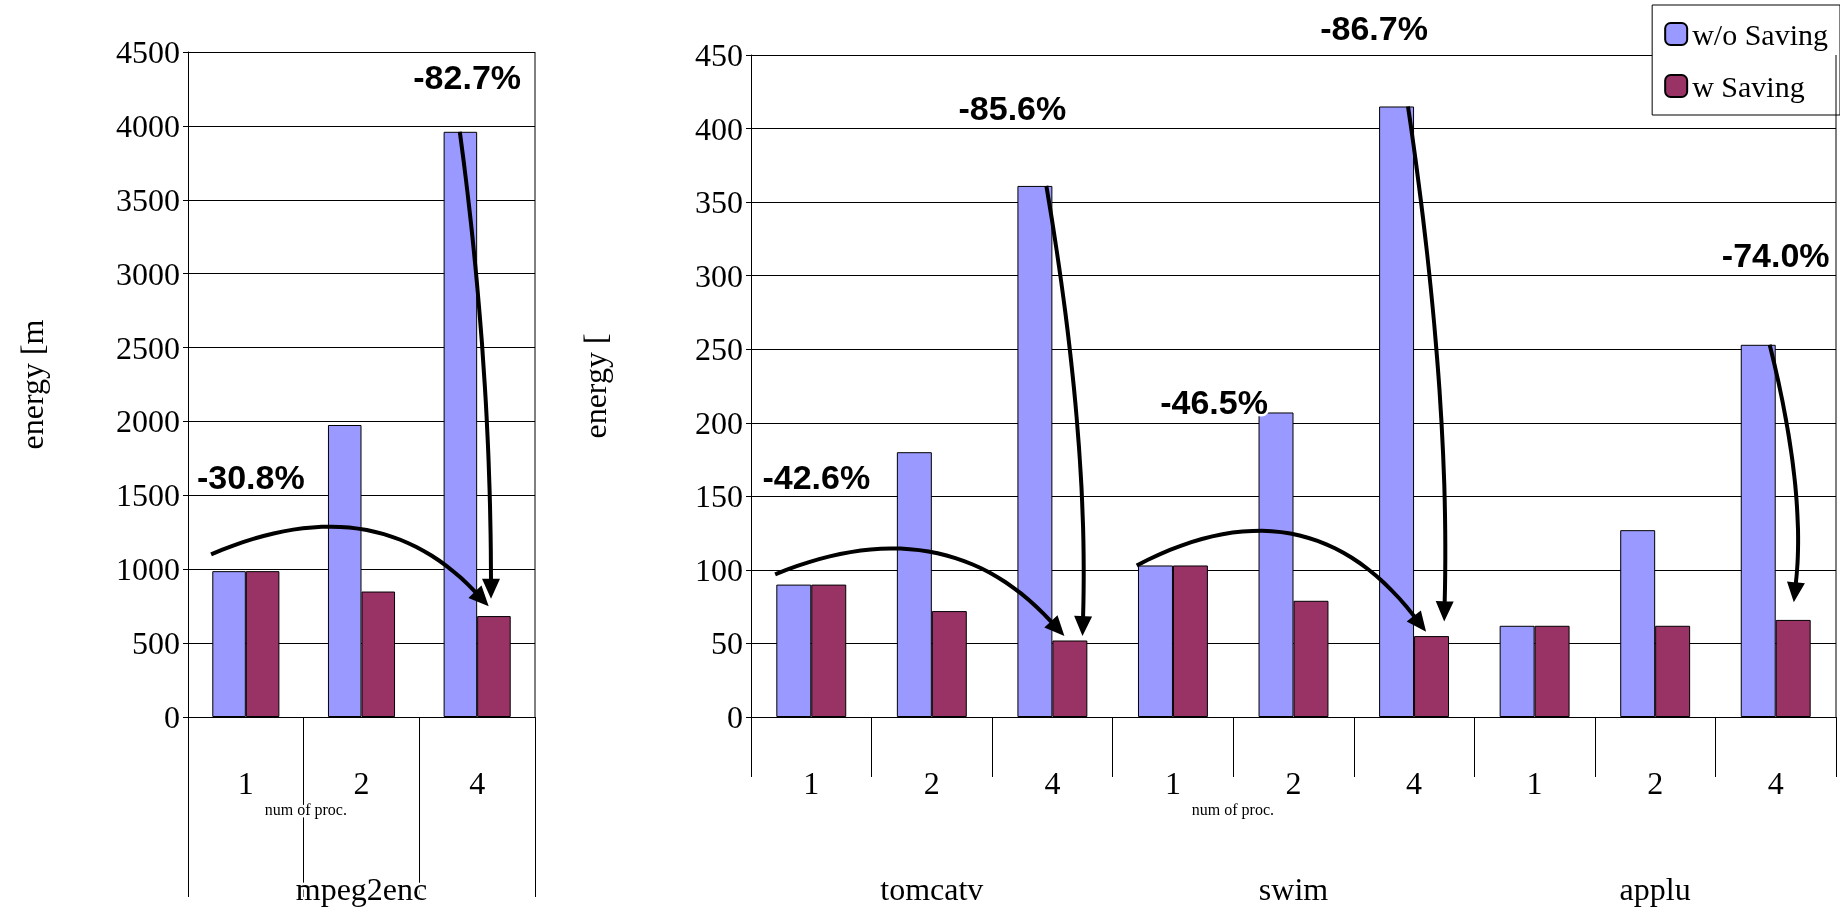 This screenshot has height=922, width=1840. I want to click on y-axis-title: energy [m, so click(32, 384).